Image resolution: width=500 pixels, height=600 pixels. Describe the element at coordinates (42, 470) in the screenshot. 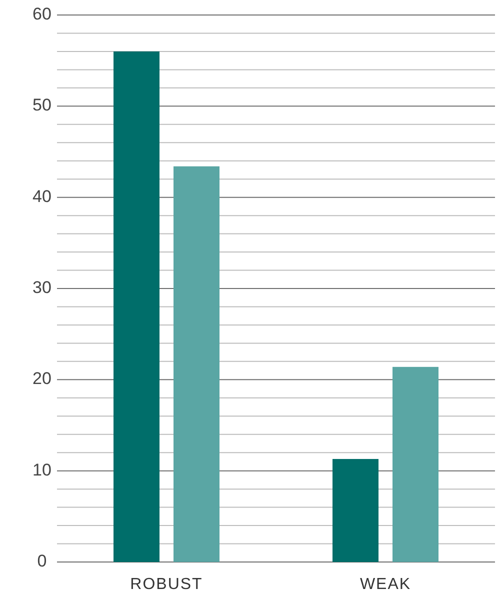

I see `y-tick-label: 10` at that location.